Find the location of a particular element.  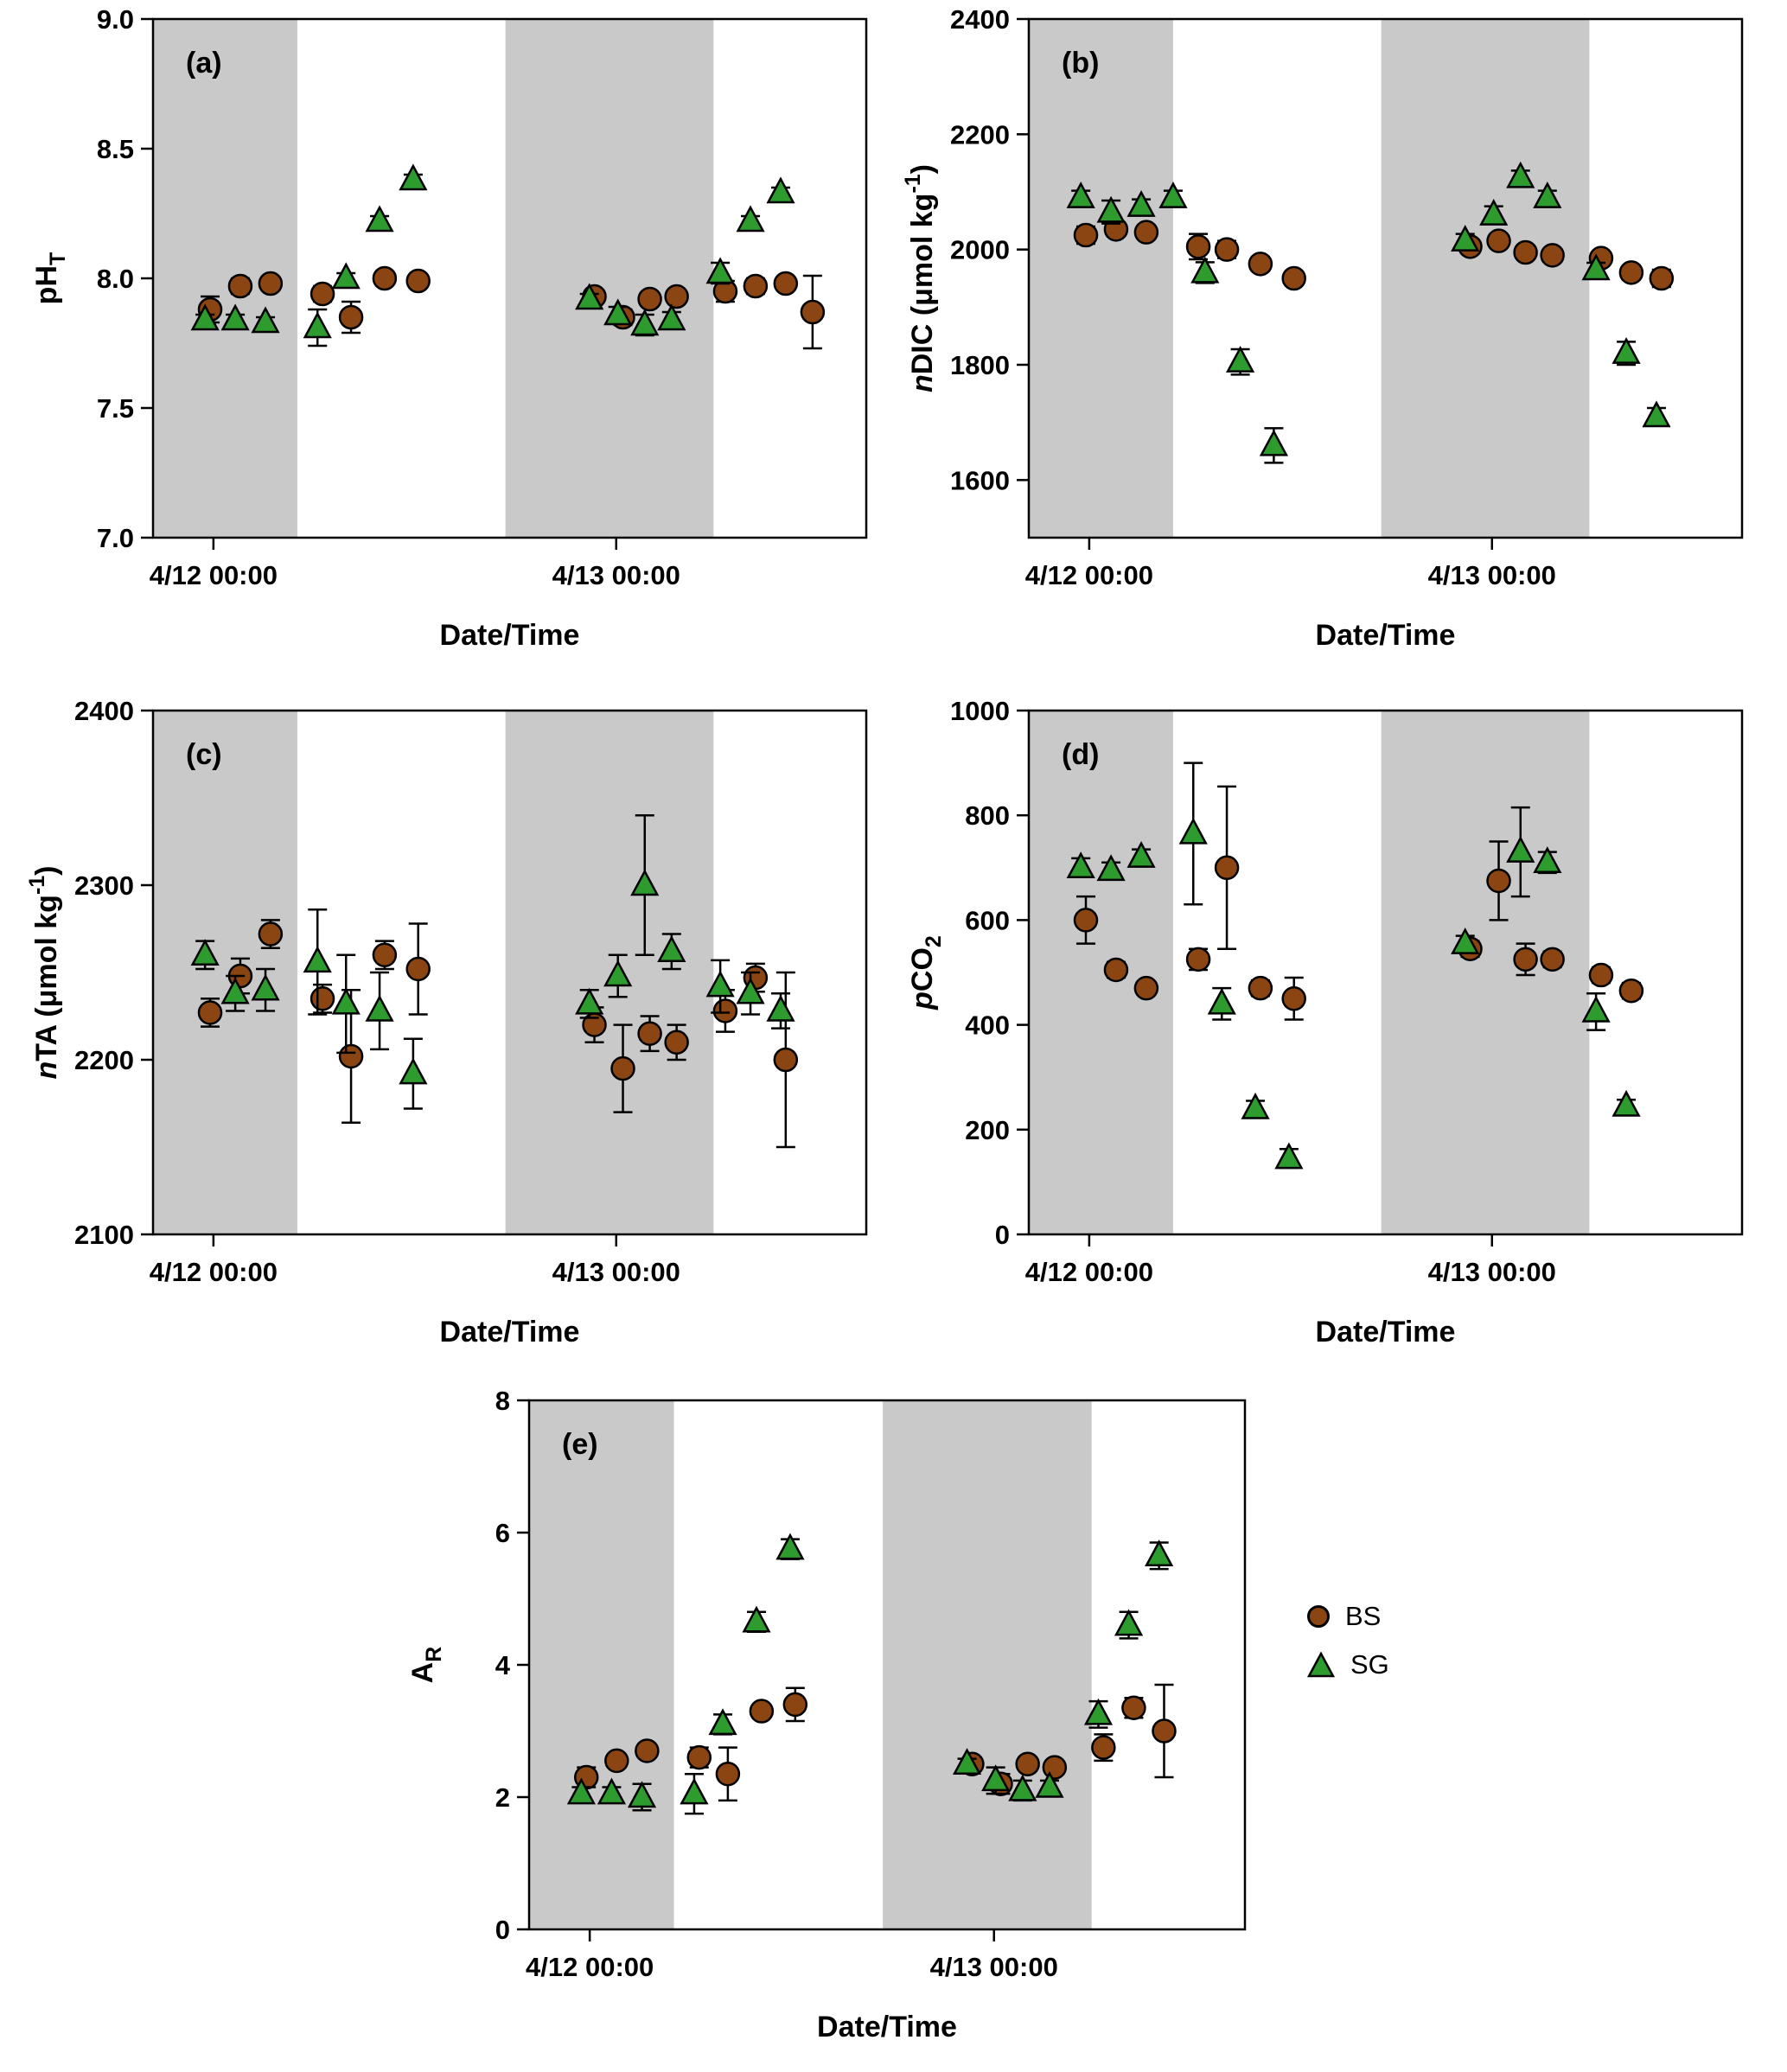

legend-label-bs: BS is located at coordinates (1363, 1616).